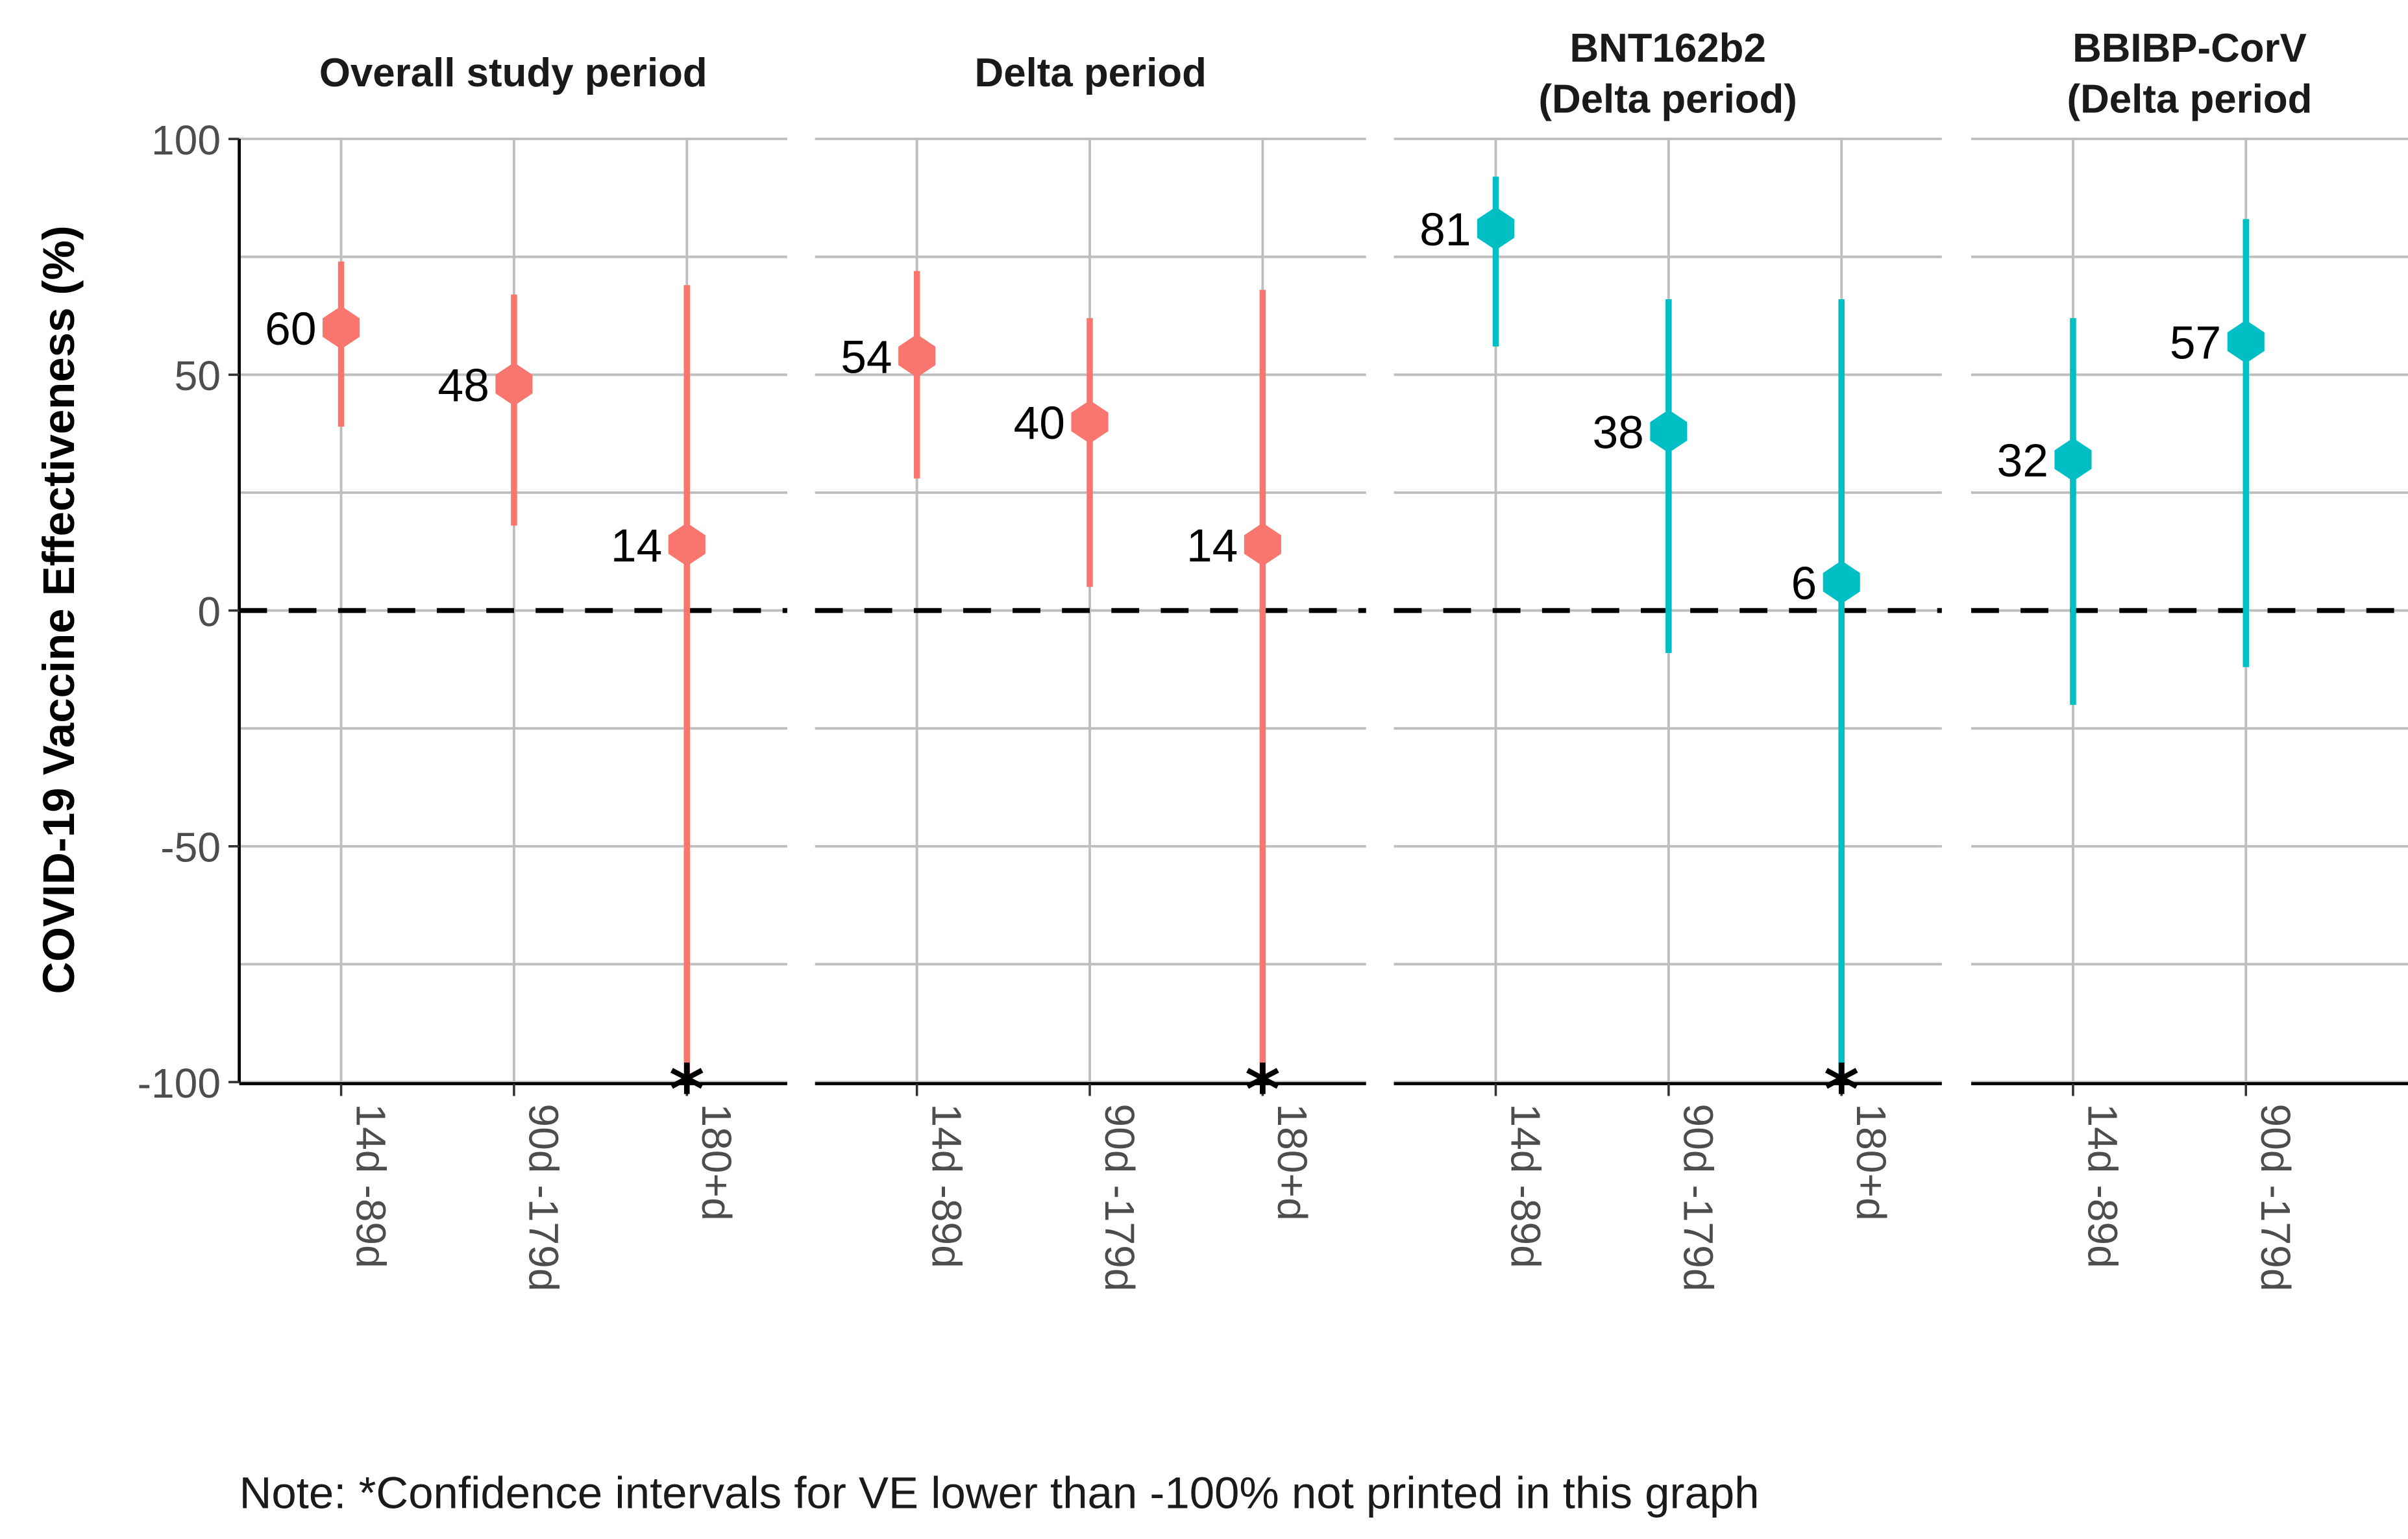 This screenshot has width=2408, height=1539. Describe the element at coordinates (59, 609) in the screenshot. I see `y-axis-label: COVID-19 Vaccine Effectiveness (%)` at that location.